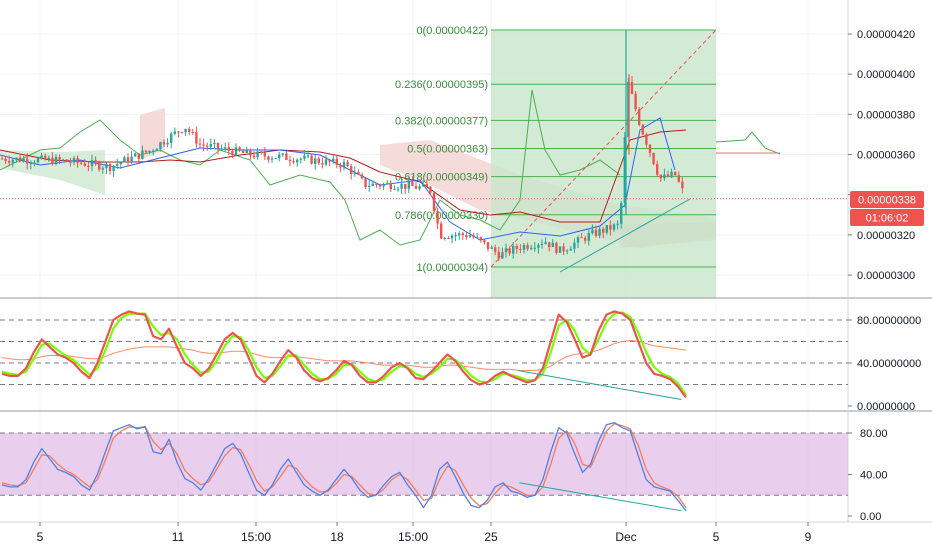 This screenshot has height=550, width=932. I want to click on stoch-rsi-d-line, so click(344, 466).